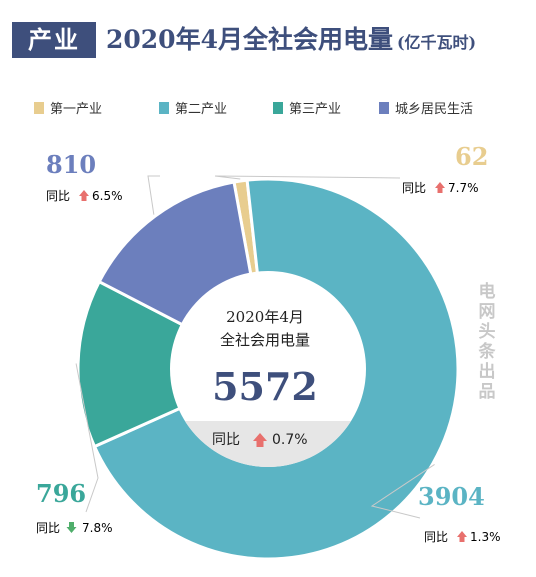 This screenshot has height=577, width=536. I want to click on legend-item-primary: 第一产业, so click(68, 107).